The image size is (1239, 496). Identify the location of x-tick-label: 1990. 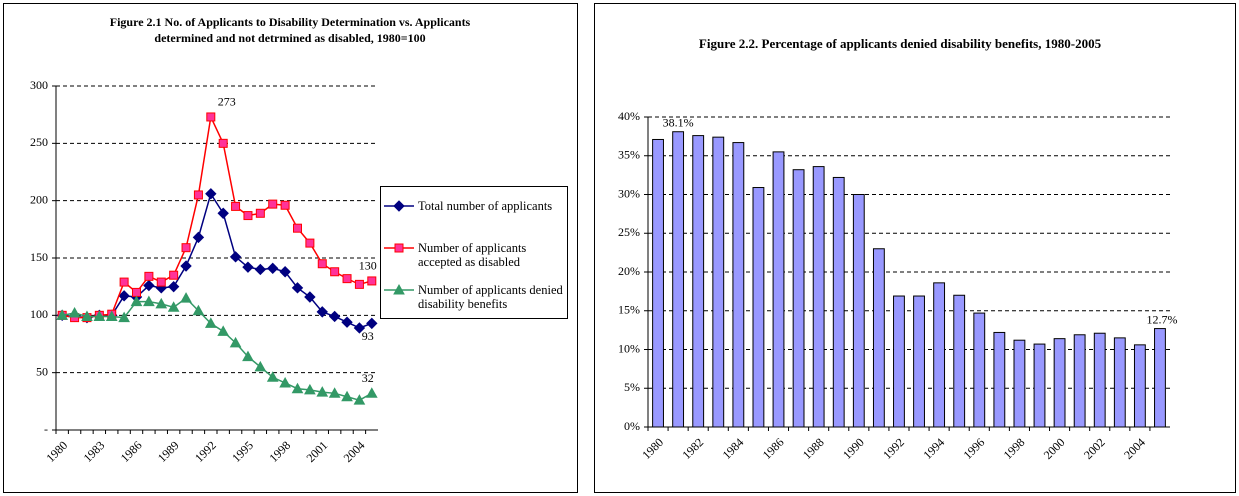
(853, 448).